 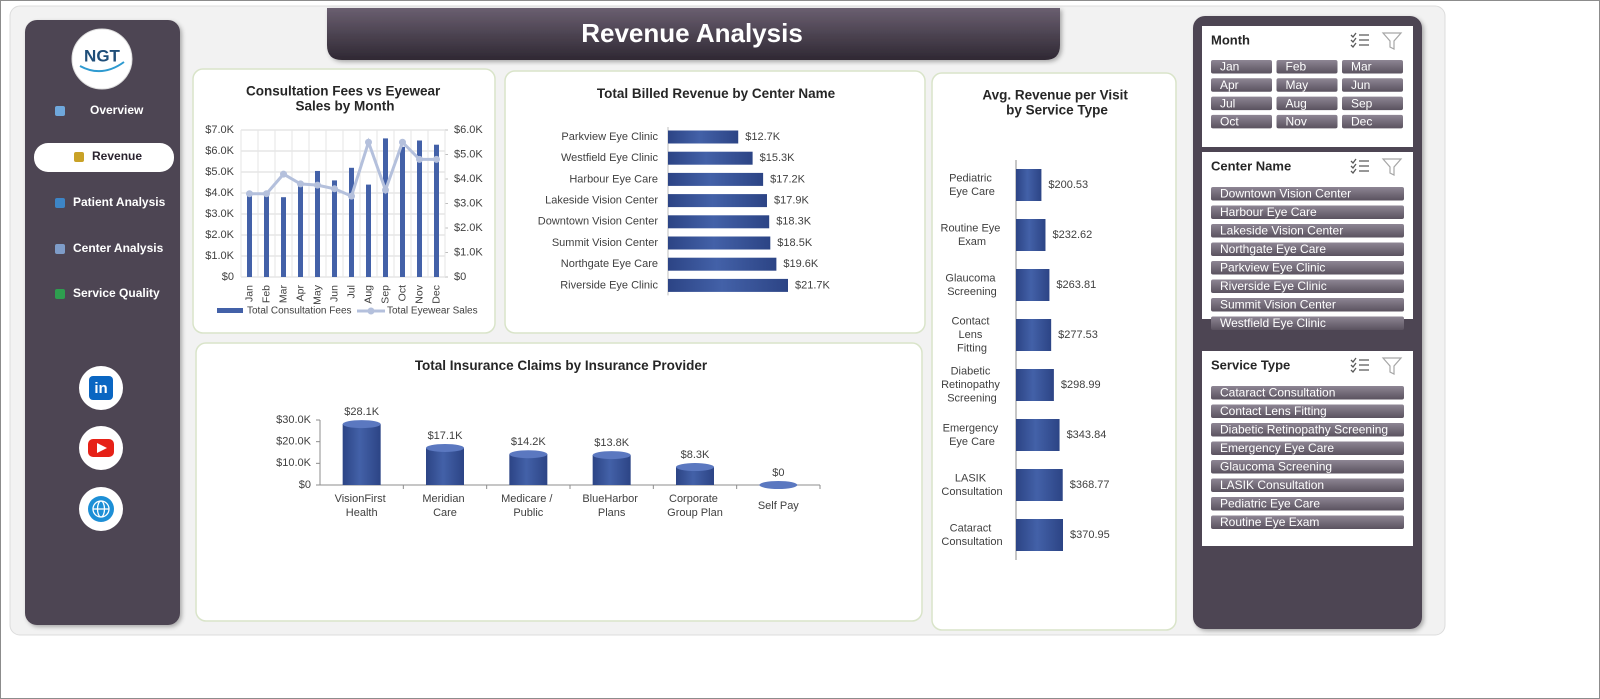 I want to click on slicer-item-label: Parkview Eye Clinic, so click(x=1272, y=268).